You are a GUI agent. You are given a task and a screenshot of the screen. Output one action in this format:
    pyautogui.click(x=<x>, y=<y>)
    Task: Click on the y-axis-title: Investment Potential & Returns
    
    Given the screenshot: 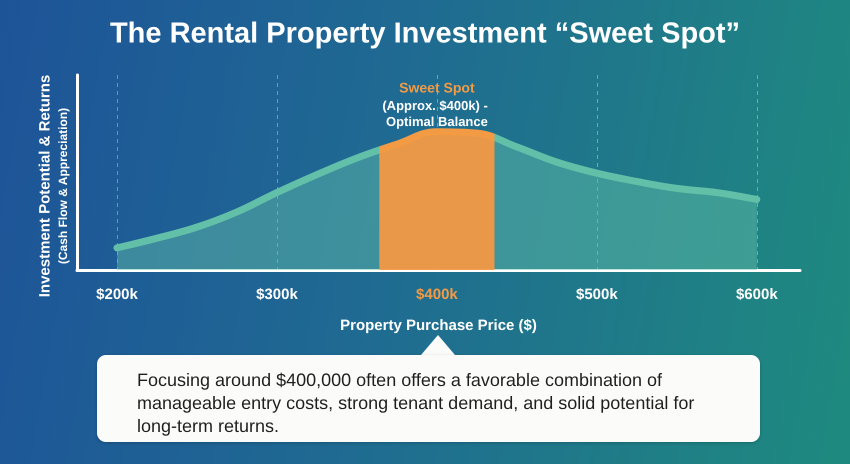 What is the action you would take?
    pyautogui.click(x=45, y=186)
    